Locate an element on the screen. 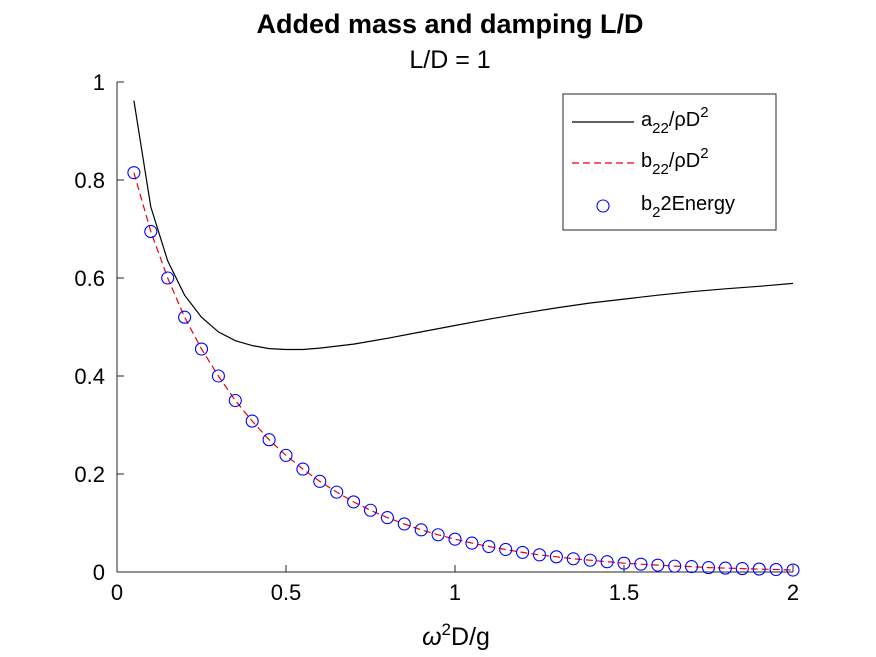  y-tick-label: 0.2 is located at coordinates (89, 474).